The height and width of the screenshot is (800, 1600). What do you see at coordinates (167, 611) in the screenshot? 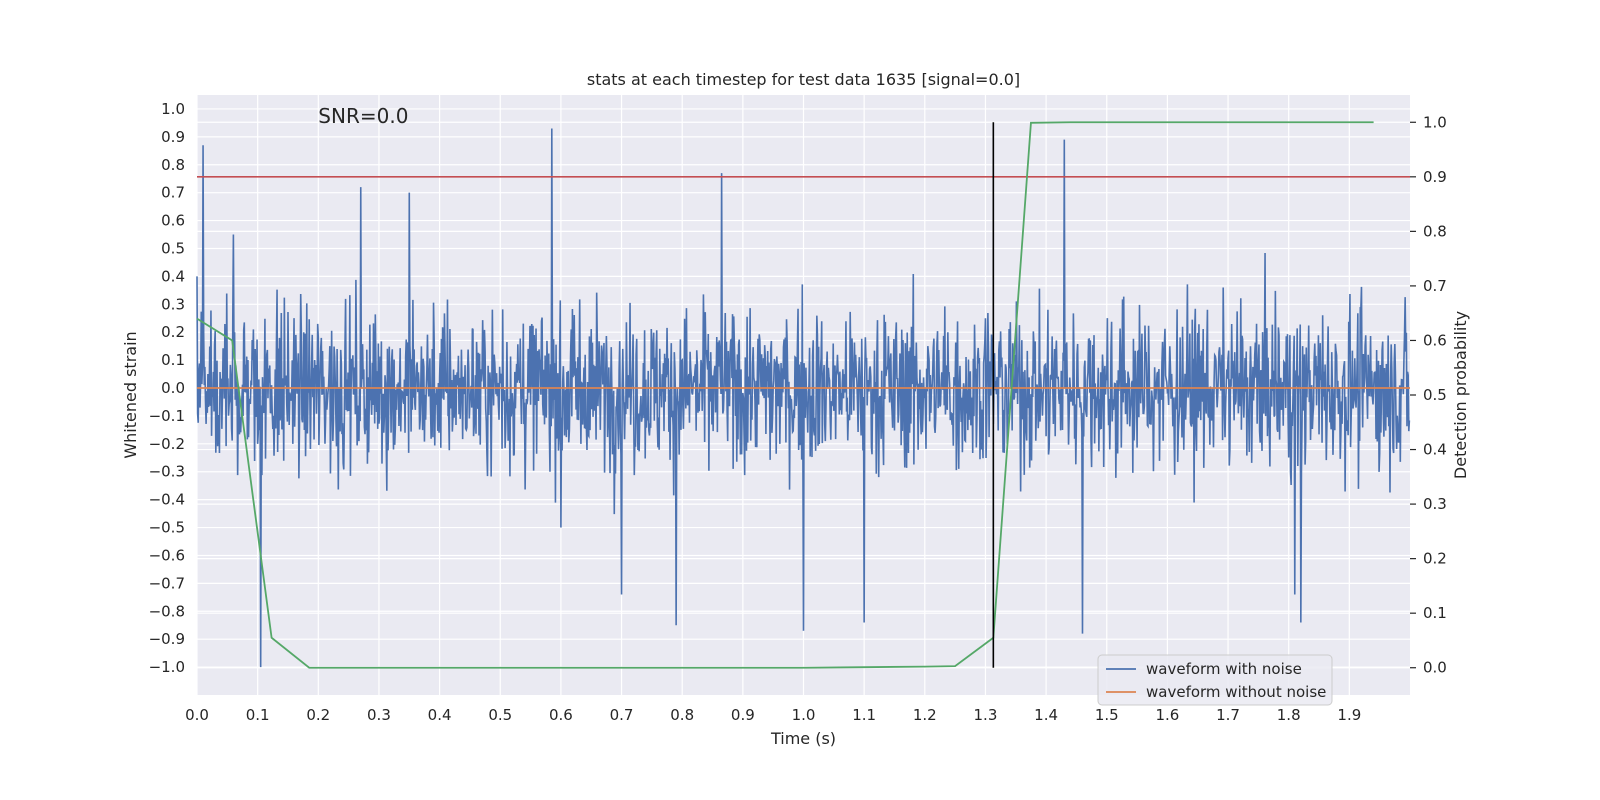
I see `y-tick-label: −0.8` at bounding box center [167, 611].